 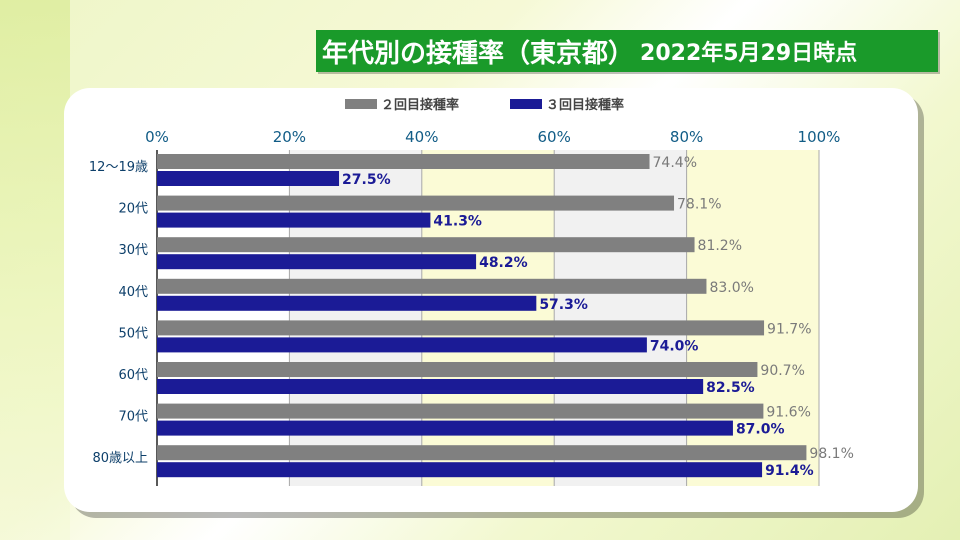 What do you see at coordinates (831, 454) in the screenshot?
I see `data-label: 98.1%` at bounding box center [831, 454].